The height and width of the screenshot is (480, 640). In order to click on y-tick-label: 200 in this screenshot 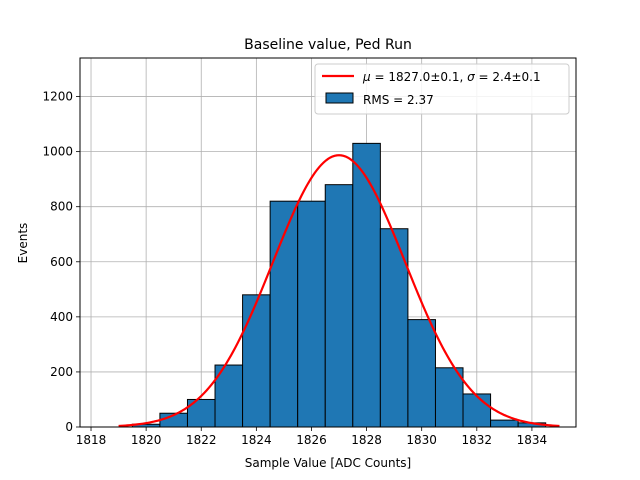, I will do `click(61, 372)`.